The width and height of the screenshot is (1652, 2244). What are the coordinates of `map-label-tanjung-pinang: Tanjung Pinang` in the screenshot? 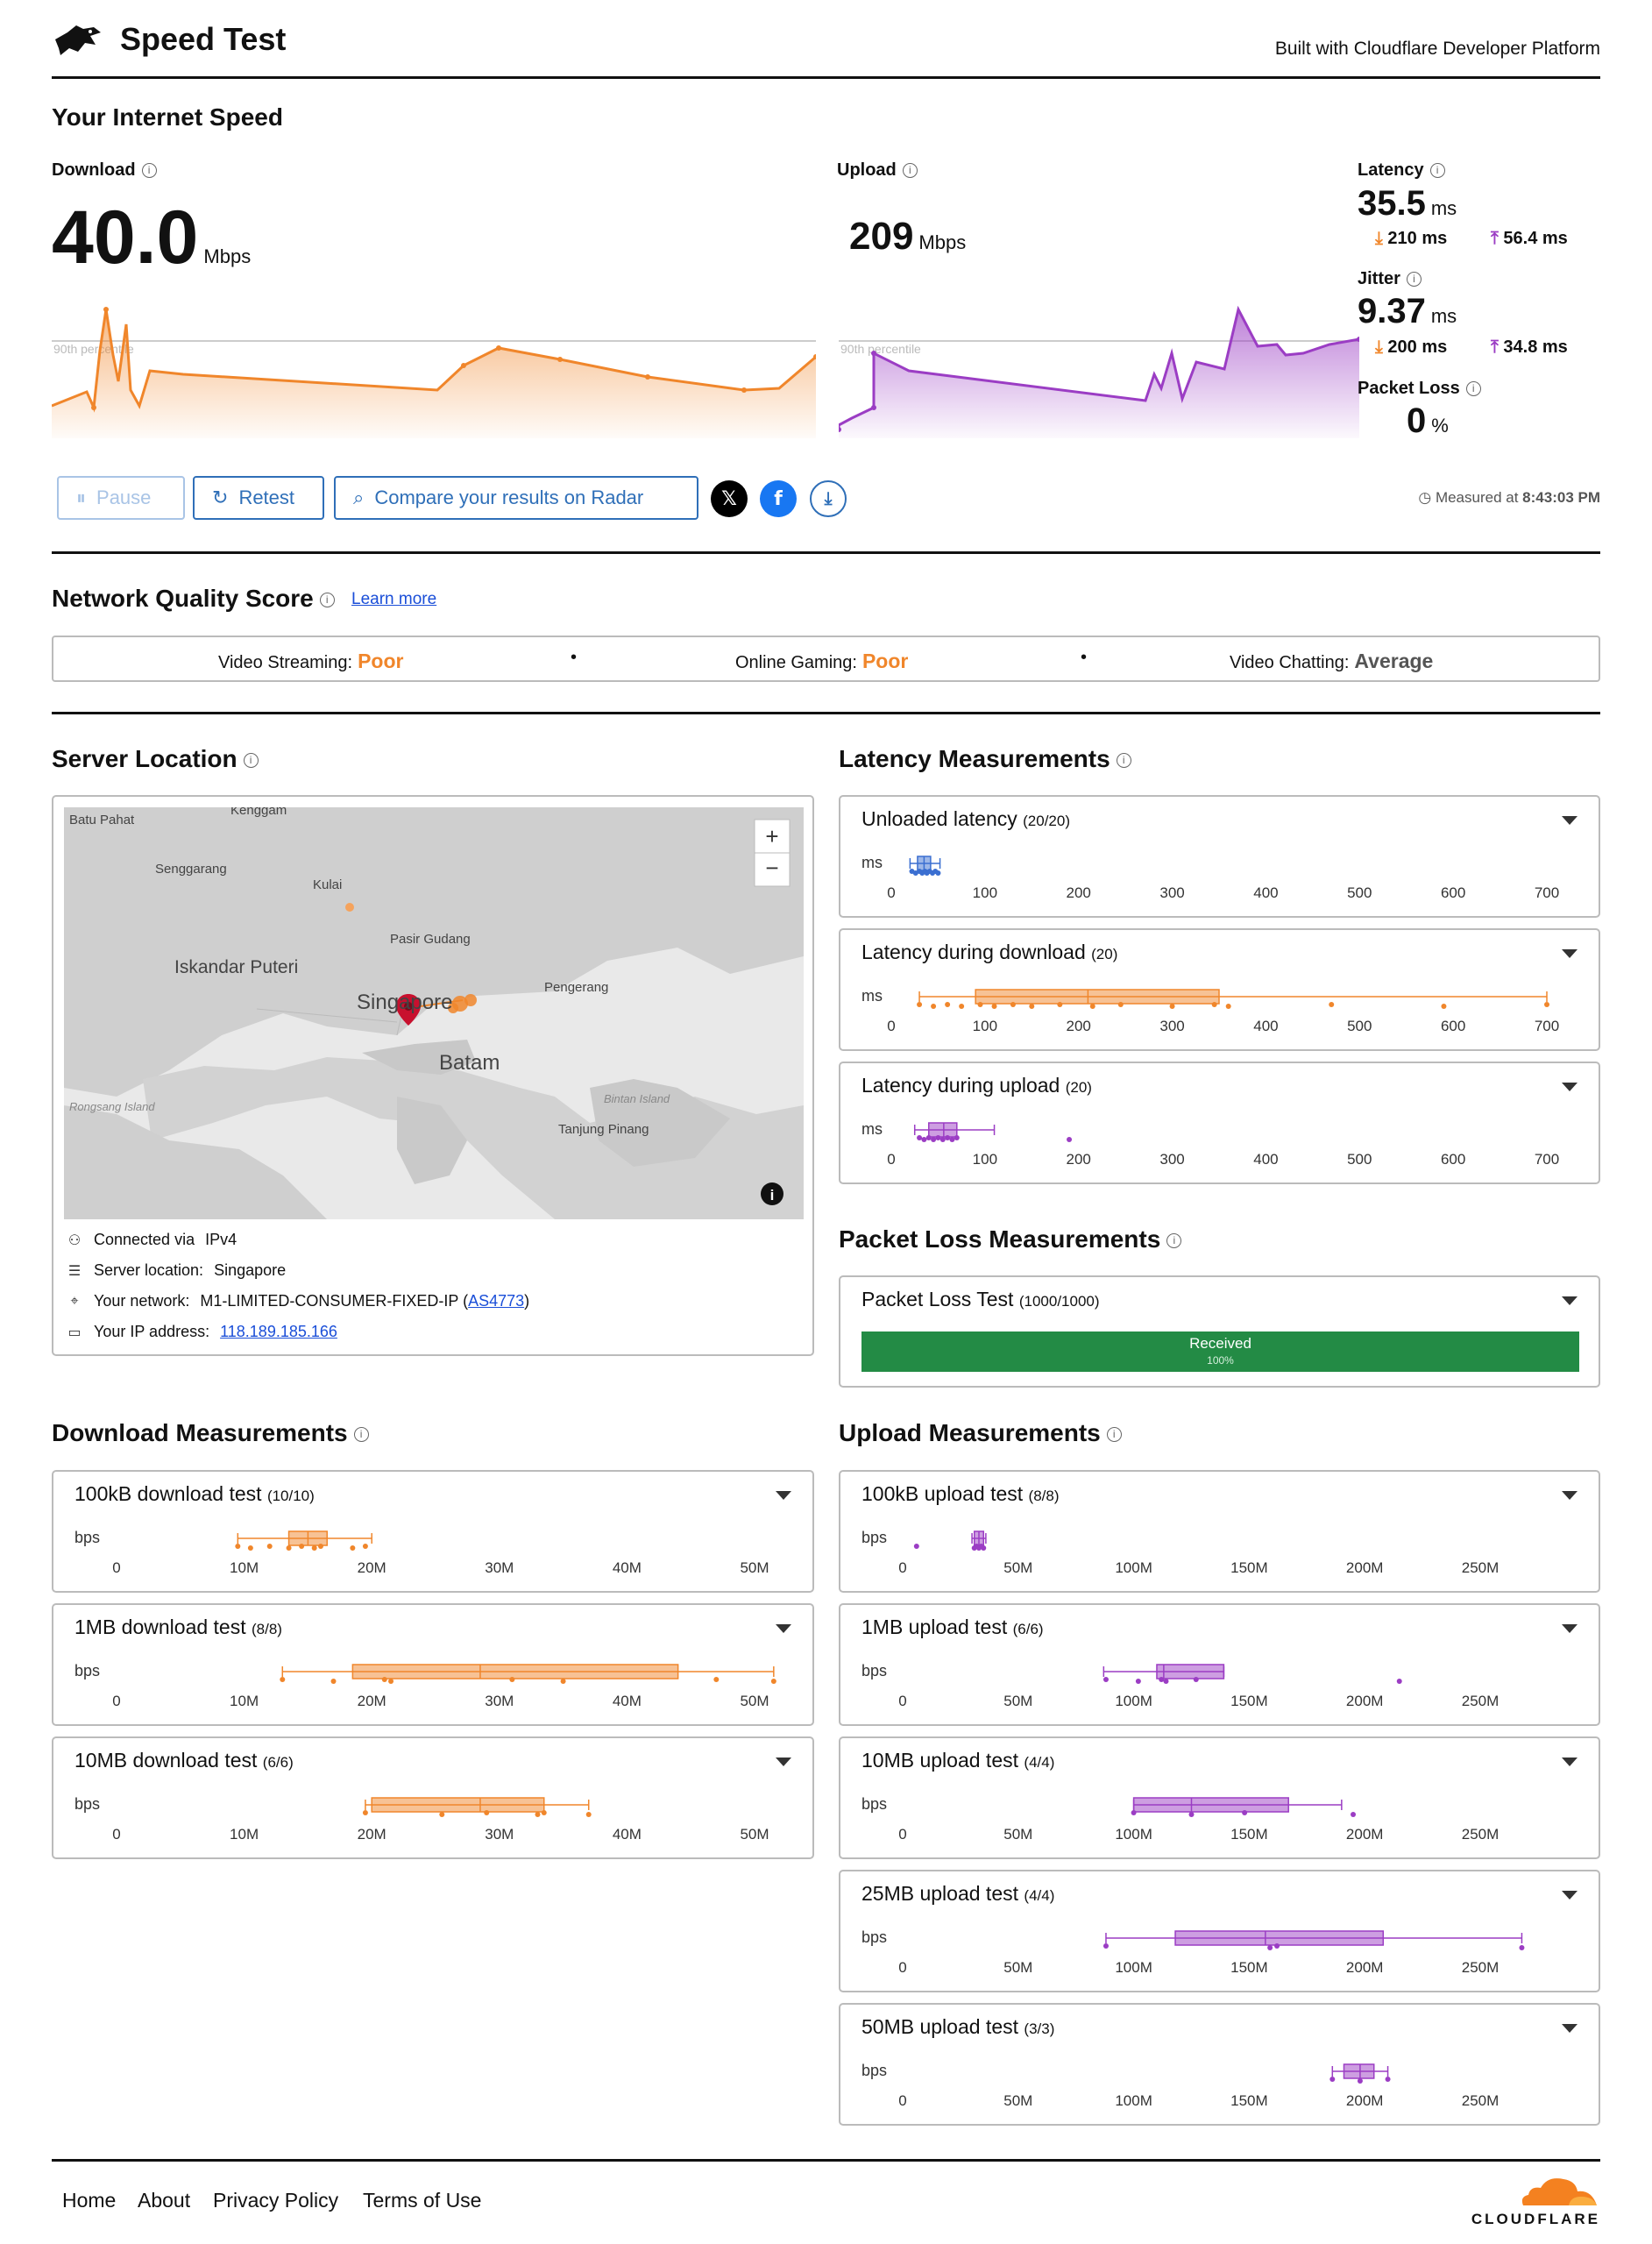 It's located at (603, 1129).